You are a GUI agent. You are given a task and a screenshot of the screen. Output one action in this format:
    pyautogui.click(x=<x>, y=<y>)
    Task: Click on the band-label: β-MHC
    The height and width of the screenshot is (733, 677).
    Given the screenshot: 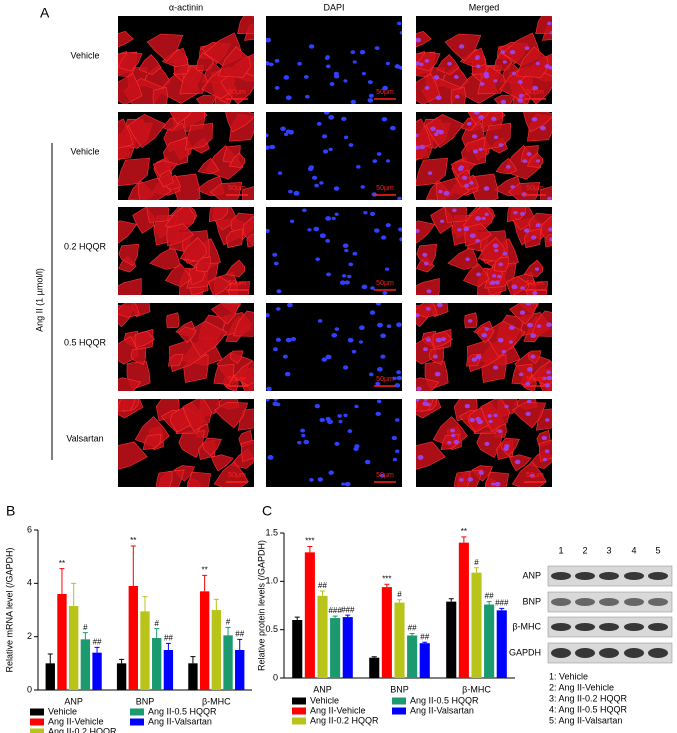 What is the action you would take?
    pyautogui.click(x=526, y=626)
    